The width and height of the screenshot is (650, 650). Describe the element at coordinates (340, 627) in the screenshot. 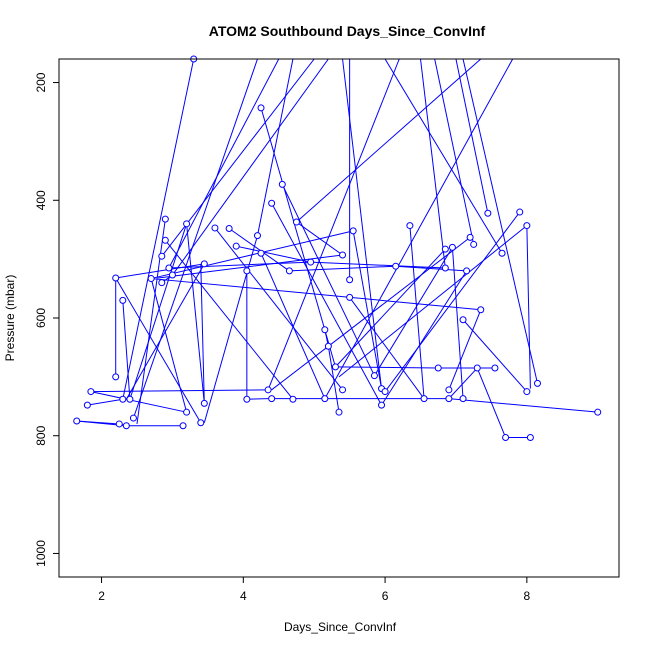

I see `x-axis-label: Days_Since_ConvInf` at that location.